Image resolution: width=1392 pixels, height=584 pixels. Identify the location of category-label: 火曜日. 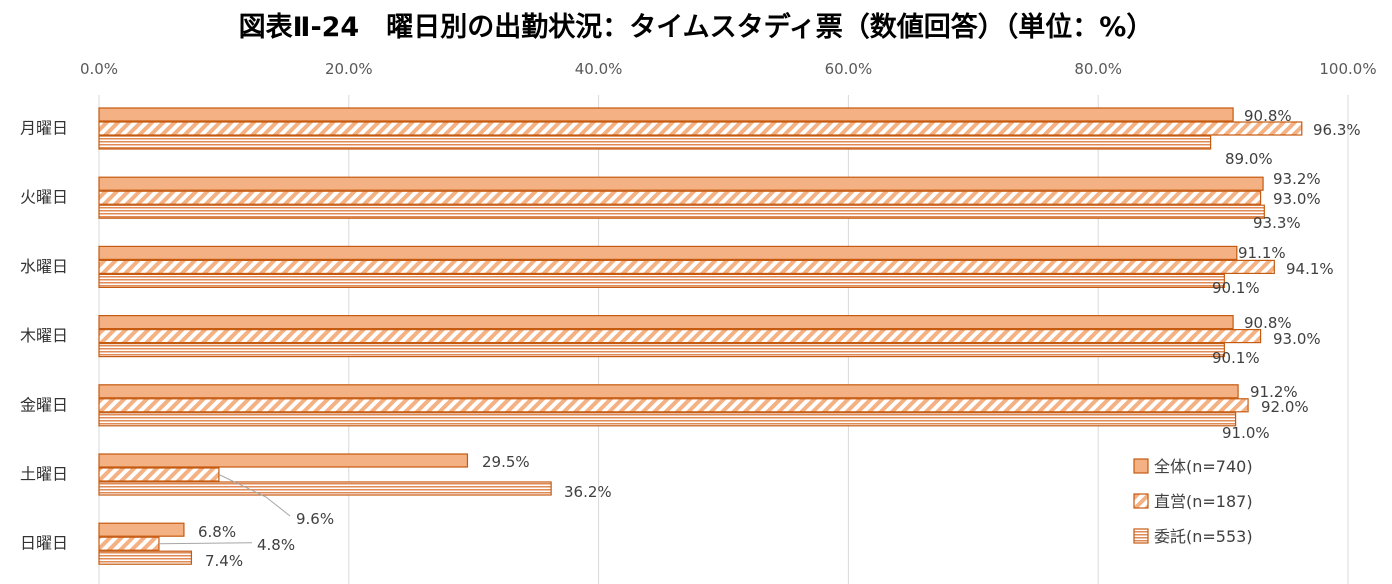
(44, 197).